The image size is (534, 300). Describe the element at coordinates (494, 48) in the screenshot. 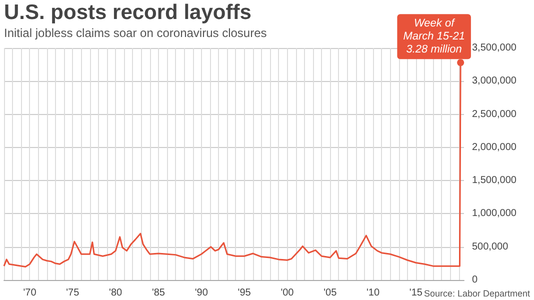

I see `y-tick-label: 3,500,000` at that location.